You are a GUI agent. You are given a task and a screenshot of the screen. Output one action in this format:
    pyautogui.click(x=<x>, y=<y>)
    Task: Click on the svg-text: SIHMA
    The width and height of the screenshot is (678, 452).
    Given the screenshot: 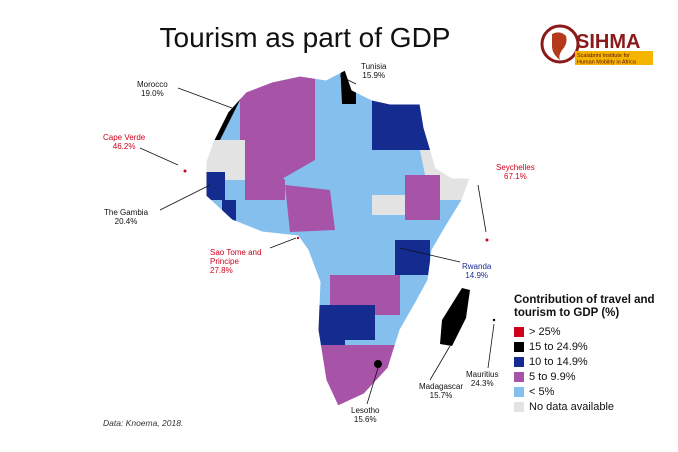 What is the action you would take?
    pyautogui.click(x=608, y=42)
    